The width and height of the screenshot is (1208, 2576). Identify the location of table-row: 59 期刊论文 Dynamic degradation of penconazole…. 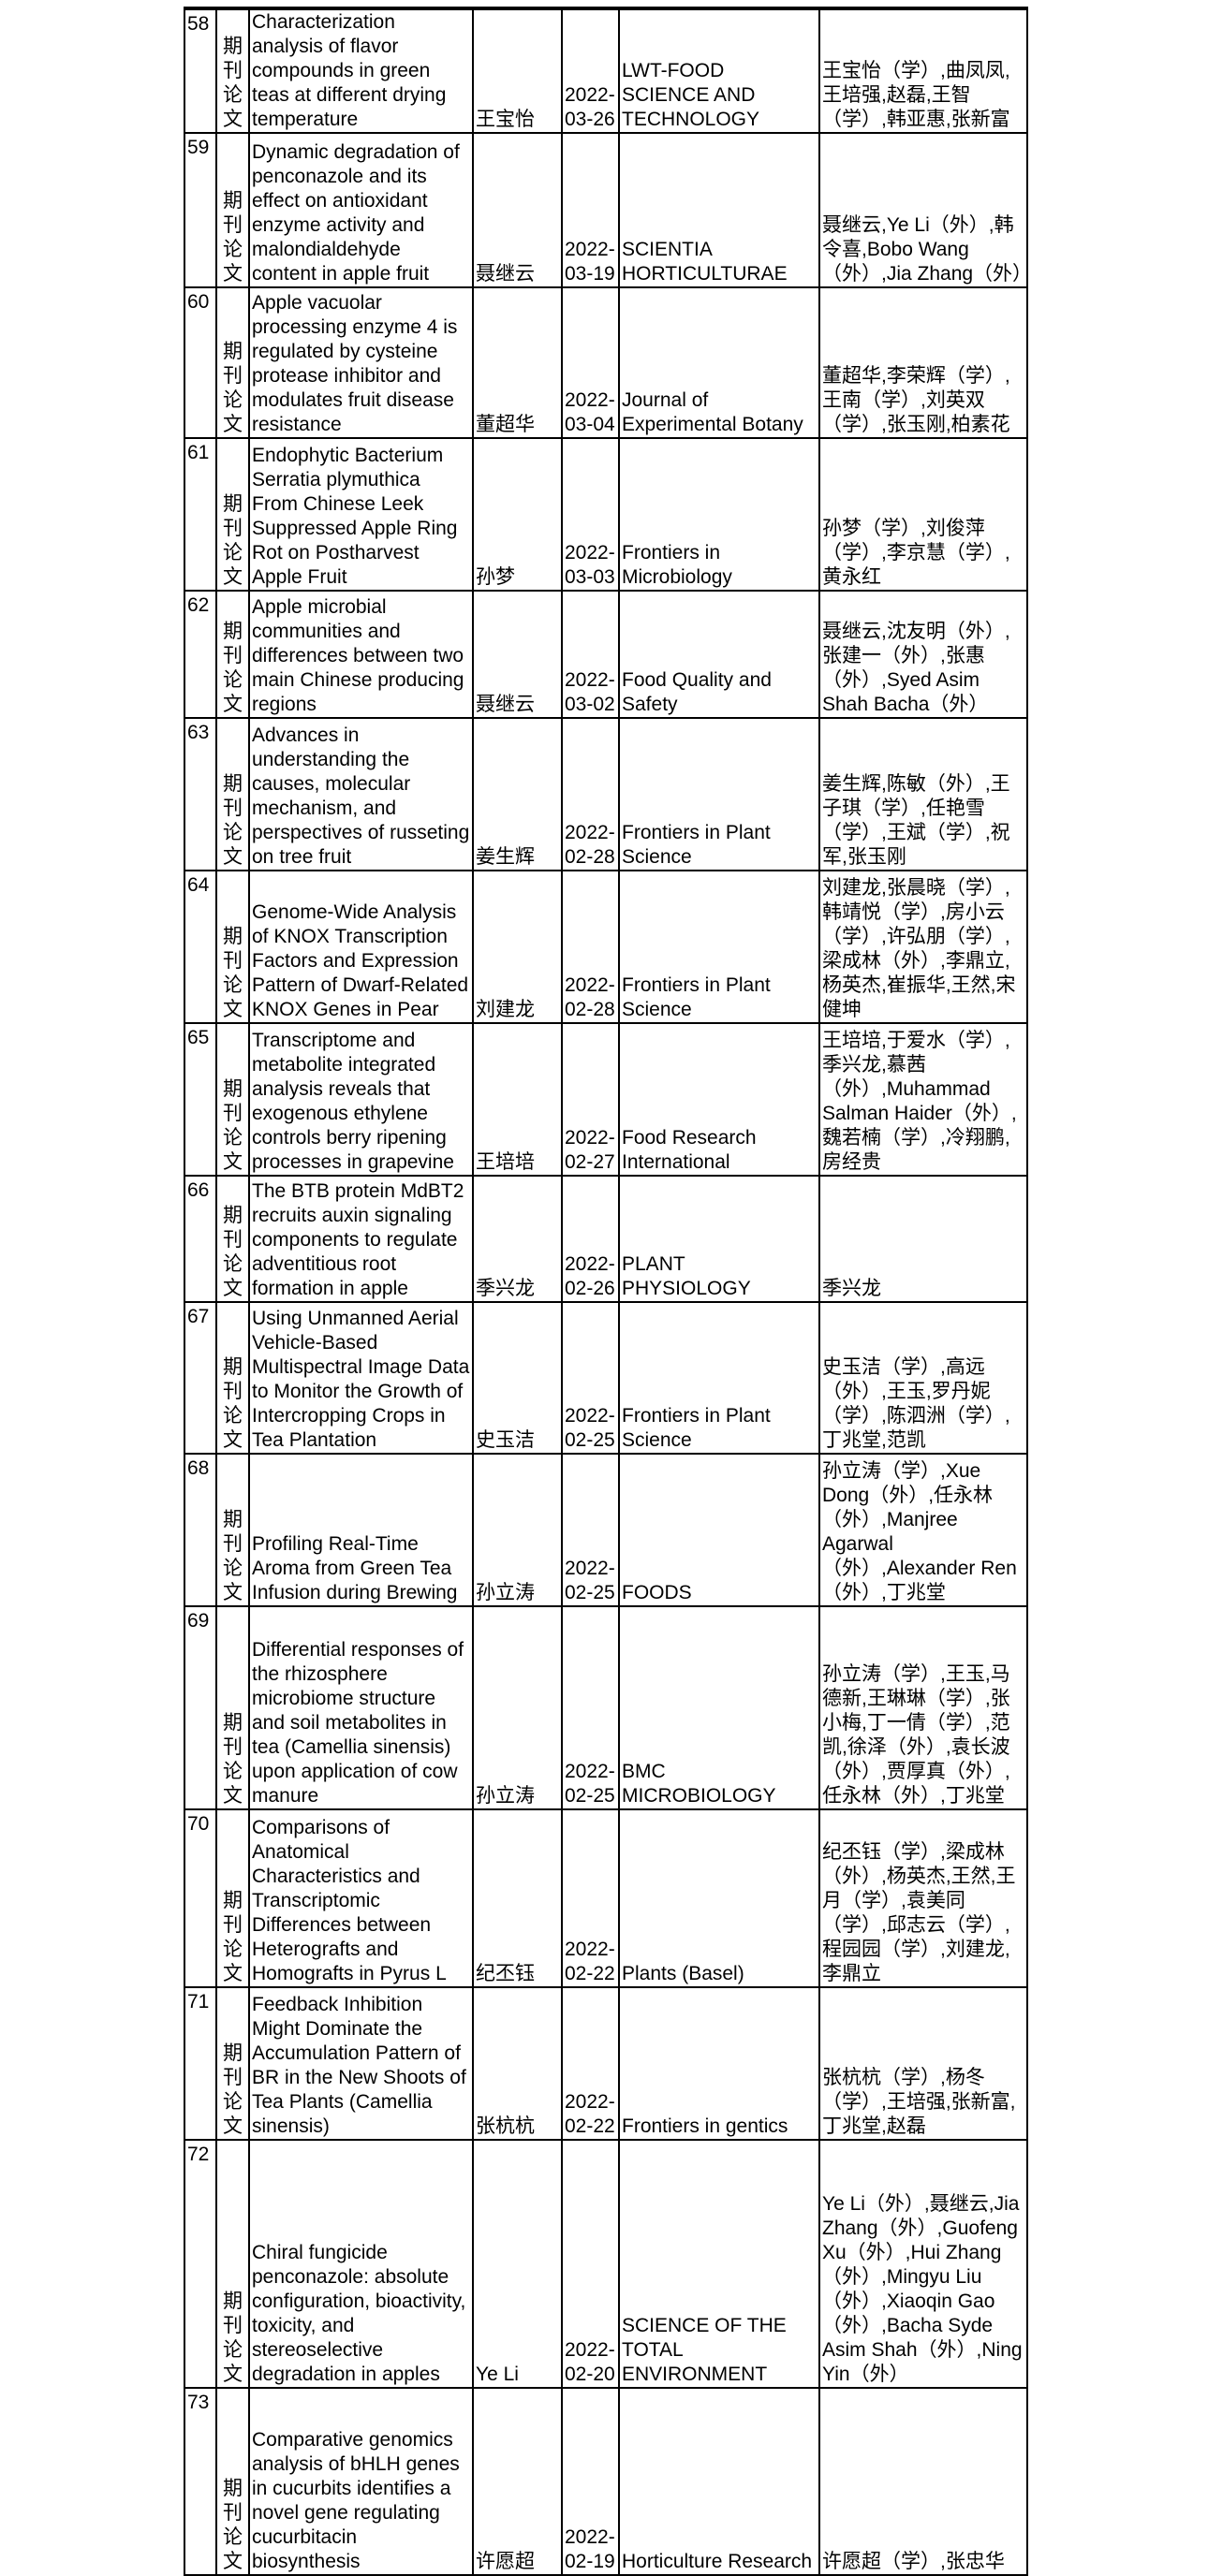
(606, 210).